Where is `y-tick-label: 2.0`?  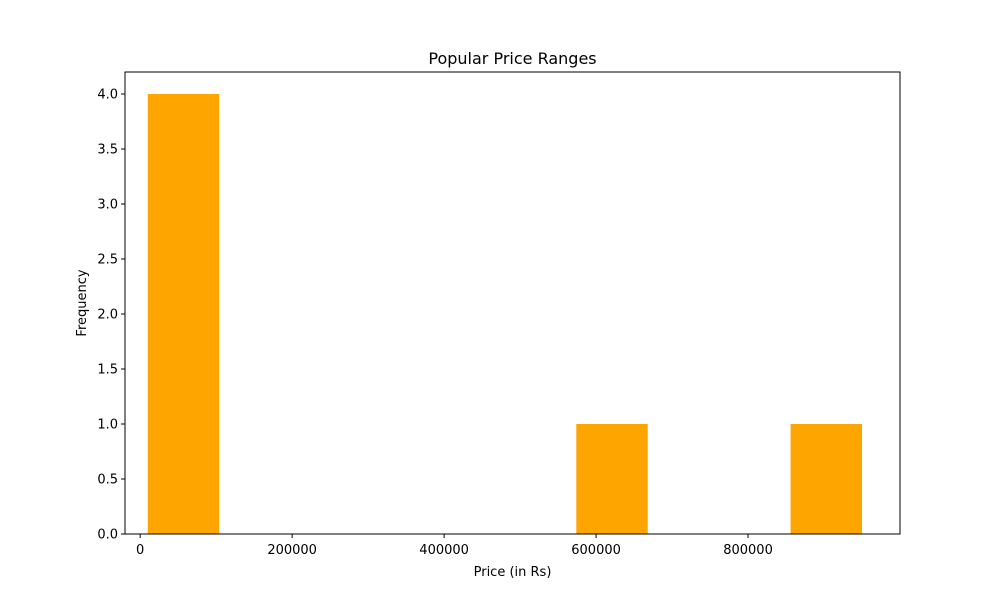 y-tick-label: 2.0 is located at coordinates (107, 315).